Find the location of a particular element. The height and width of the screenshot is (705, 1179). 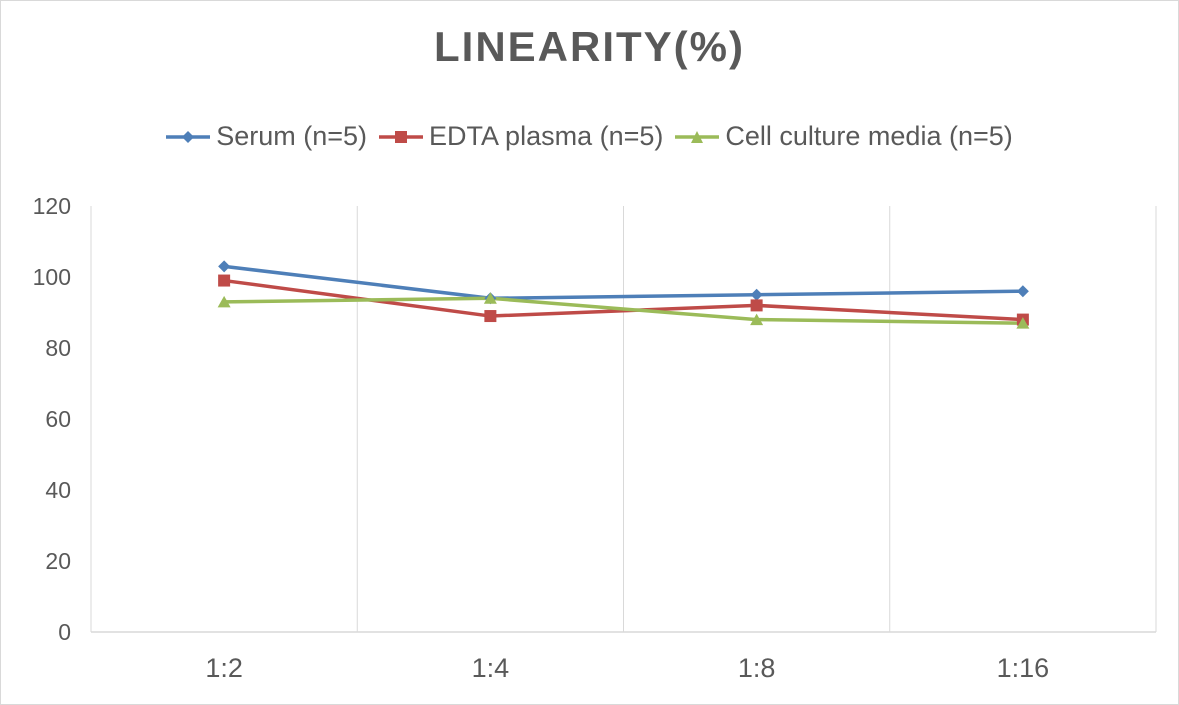

x-tick-label: 1:2 is located at coordinates (224, 668).